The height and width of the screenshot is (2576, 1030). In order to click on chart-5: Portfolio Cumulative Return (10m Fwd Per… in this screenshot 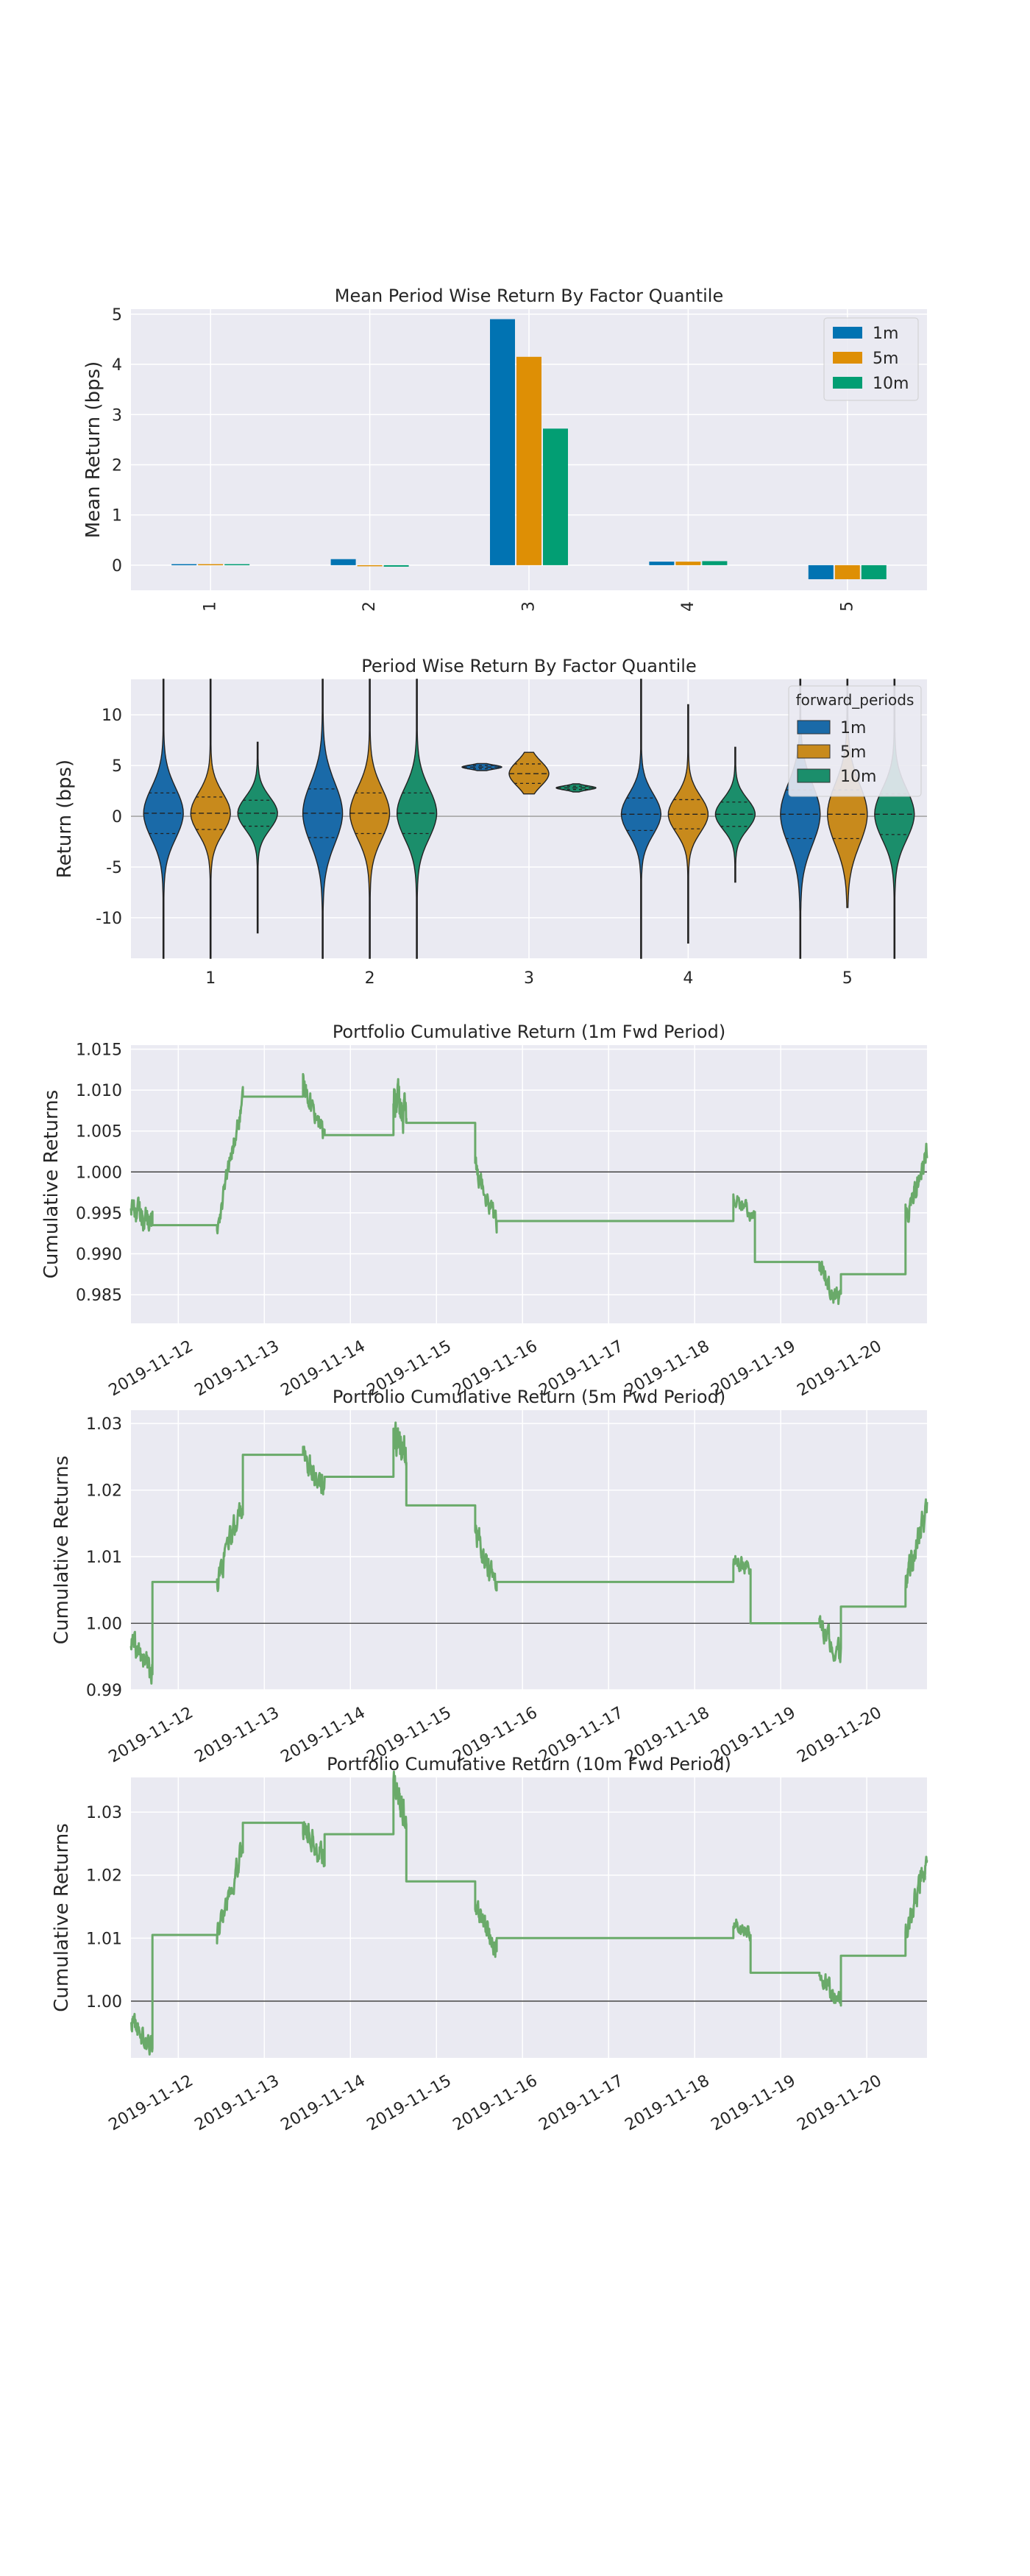, I will do `click(489, 1944)`.